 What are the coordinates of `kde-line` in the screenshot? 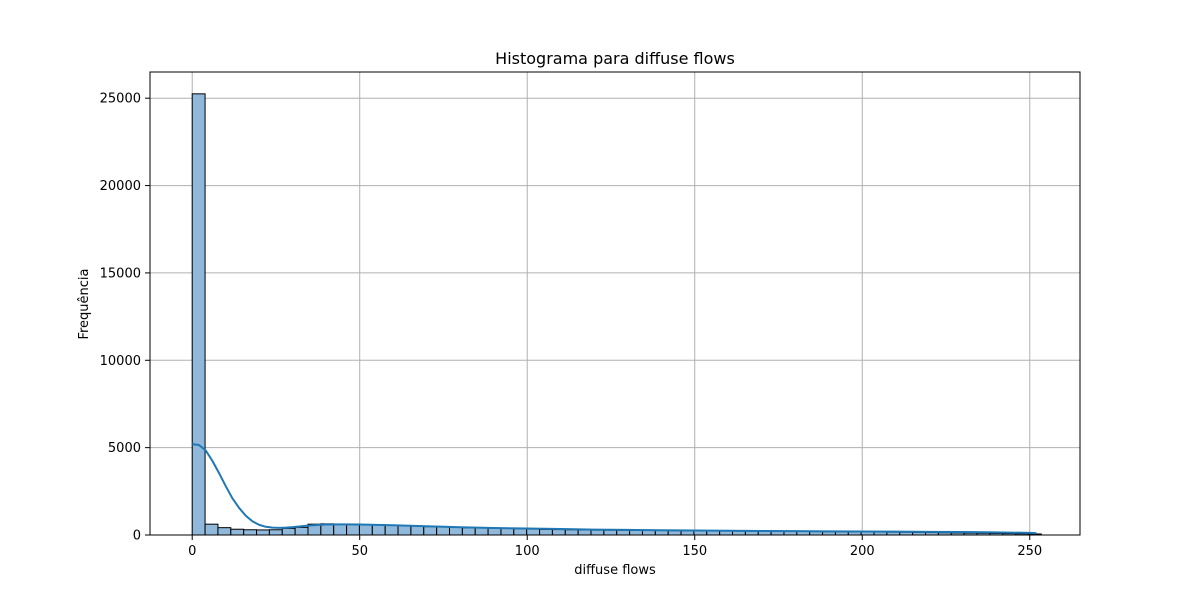 It's located at (614, 489).